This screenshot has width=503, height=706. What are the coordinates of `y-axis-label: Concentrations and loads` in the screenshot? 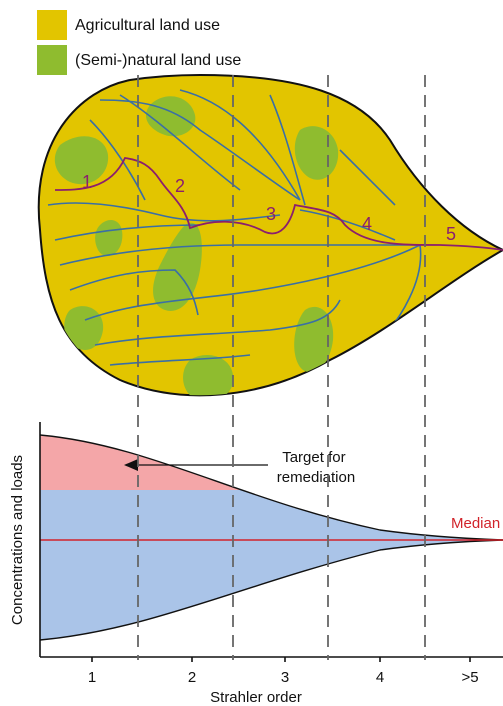 It's located at (17, 540).